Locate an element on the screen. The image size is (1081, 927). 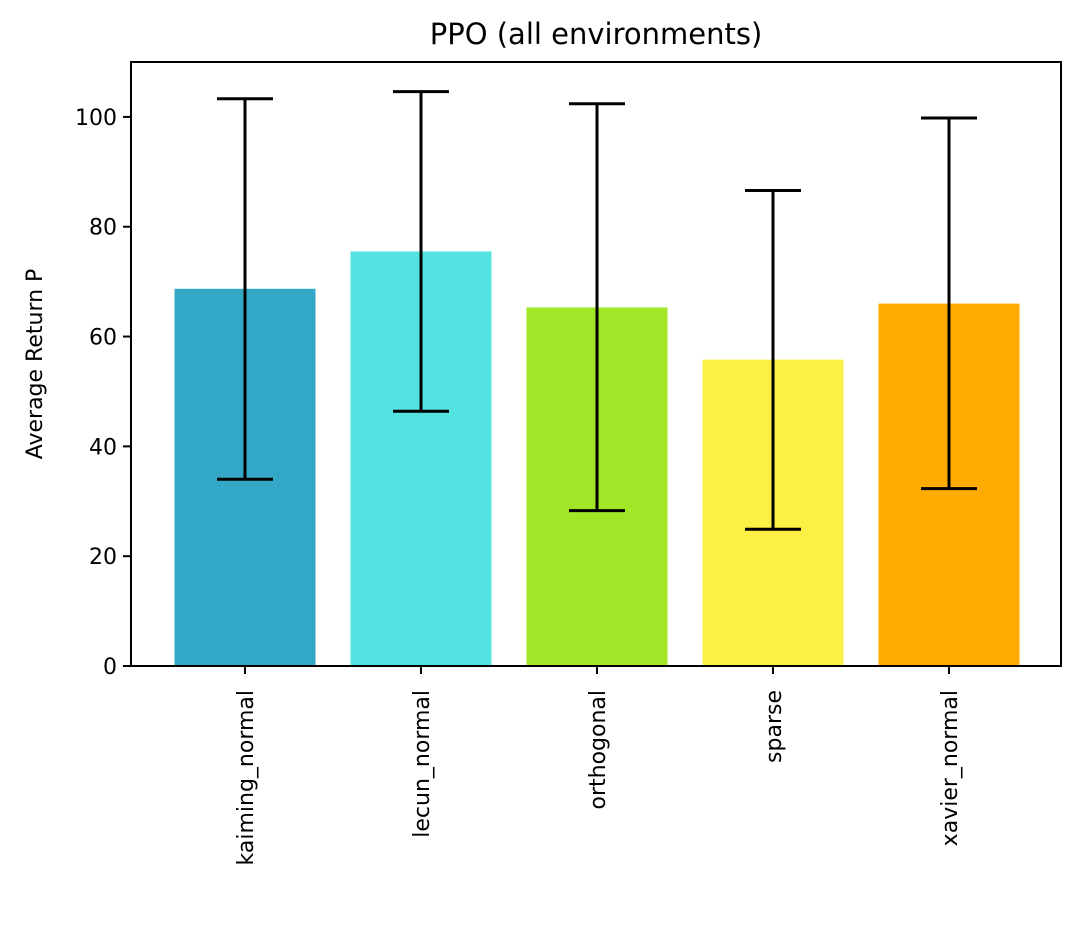
chart-title: PPO (all environments) is located at coordinates (596, 34).